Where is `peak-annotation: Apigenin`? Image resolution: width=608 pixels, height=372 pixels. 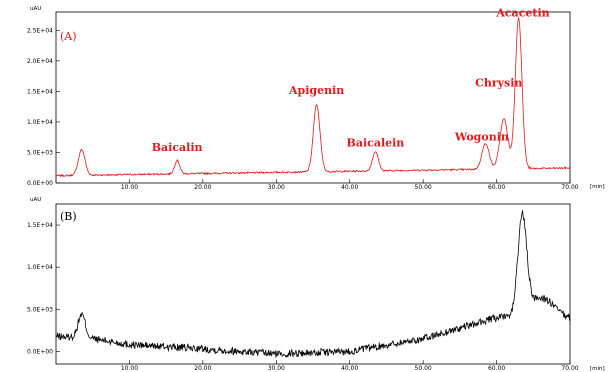 peak-annotation: Apigenin is located at coordinates (316, 90).